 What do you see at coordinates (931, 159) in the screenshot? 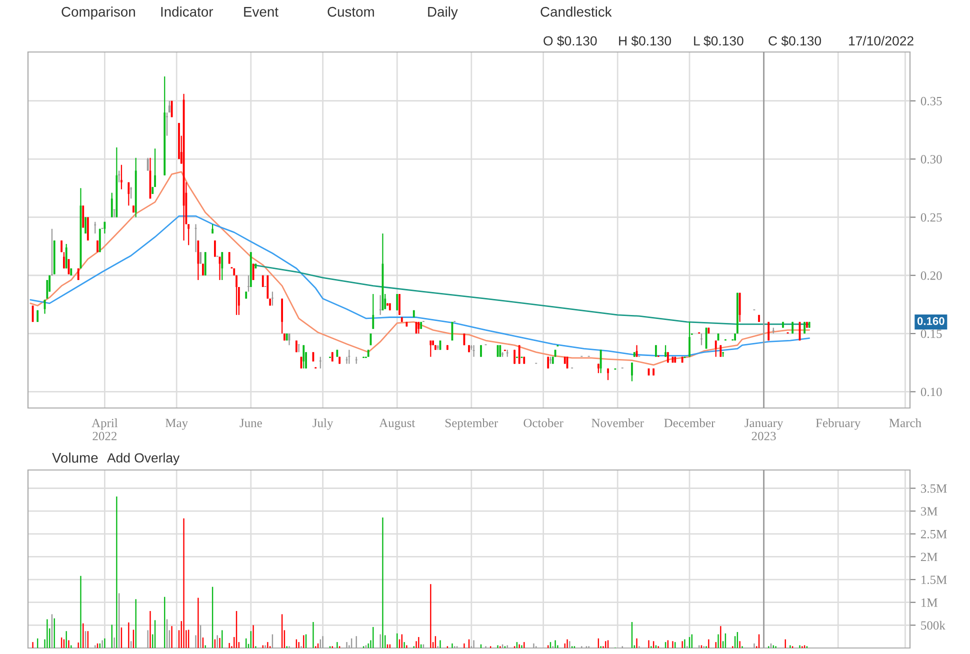
I see `y-tick-label: 0.30` at bounding box center [931, 159].